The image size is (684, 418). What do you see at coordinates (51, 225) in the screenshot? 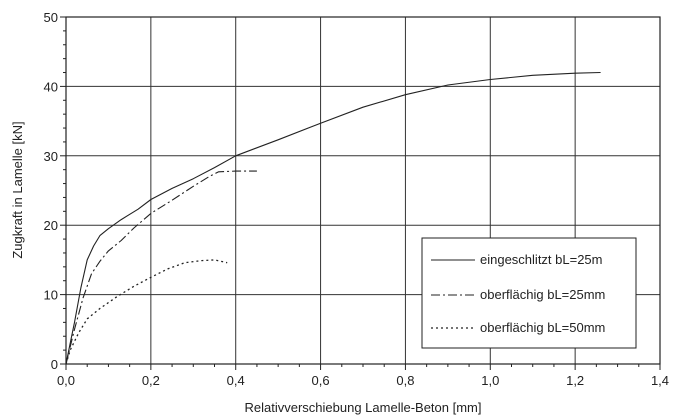
I see `y-tick-label: 20` at bounding box center [51, 225].